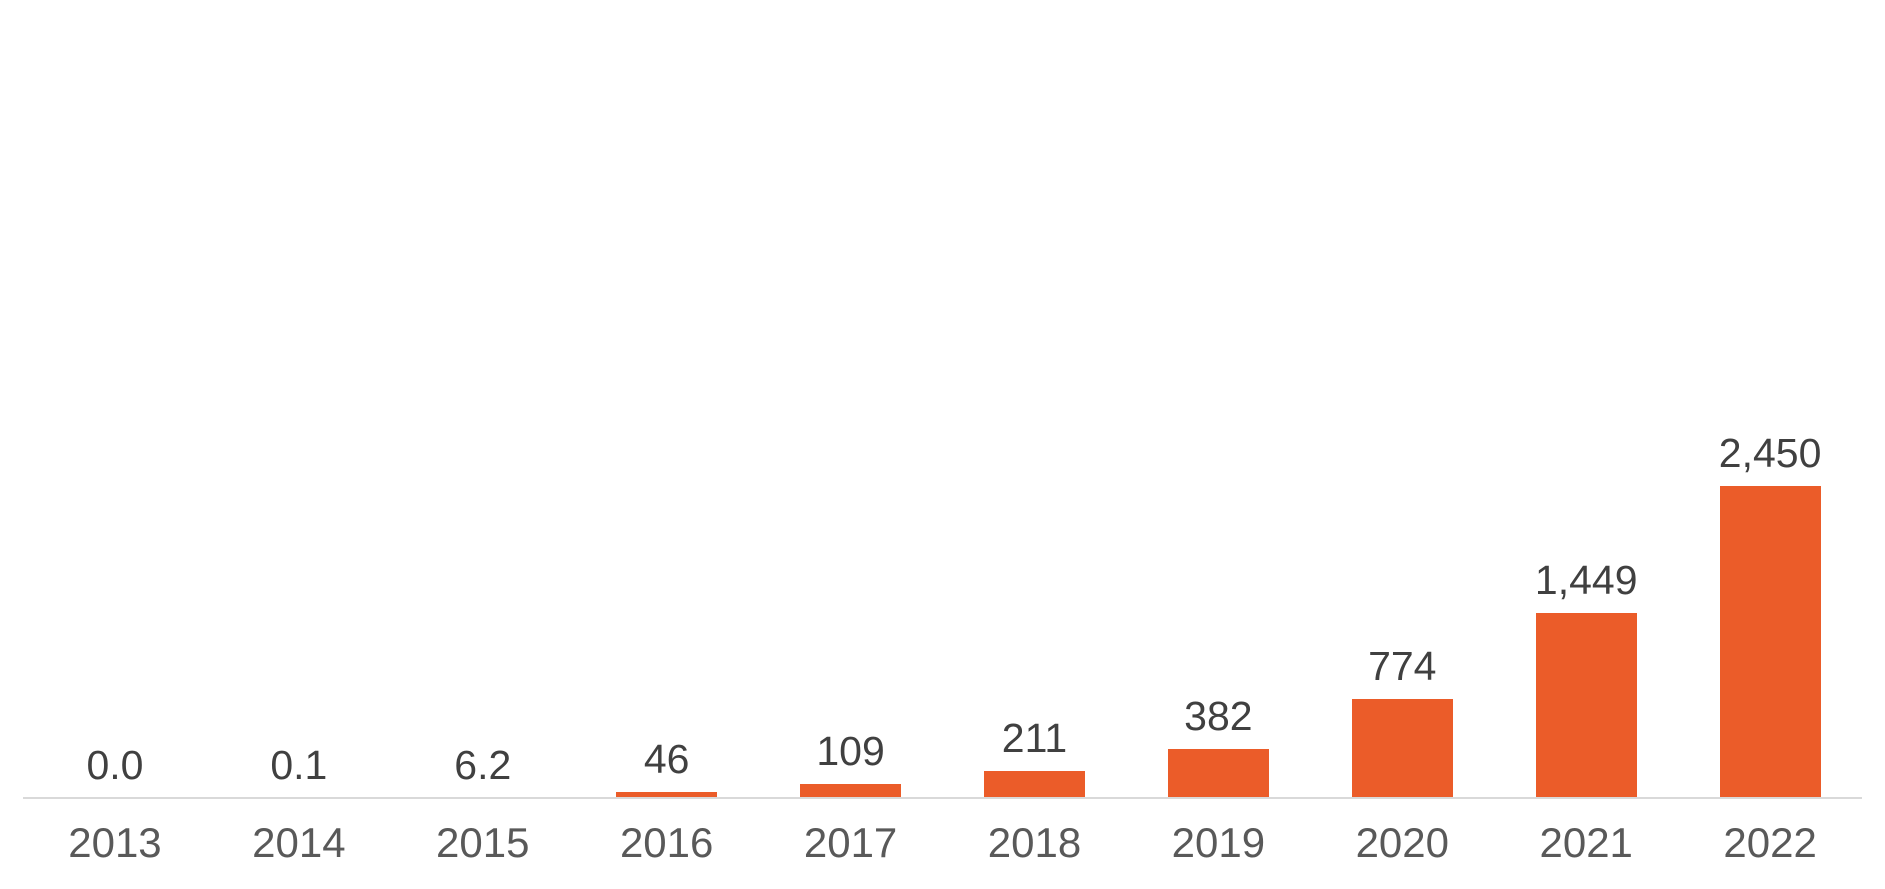  Describe the element at coordinates (851, 399) in the screenshot. I see `bar-column: 109` at that location.